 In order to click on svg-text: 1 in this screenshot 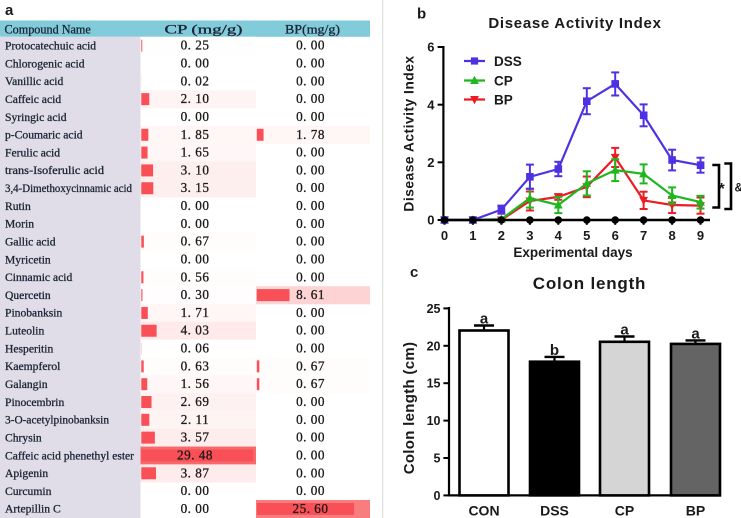, I will do `click(472, 235)`.